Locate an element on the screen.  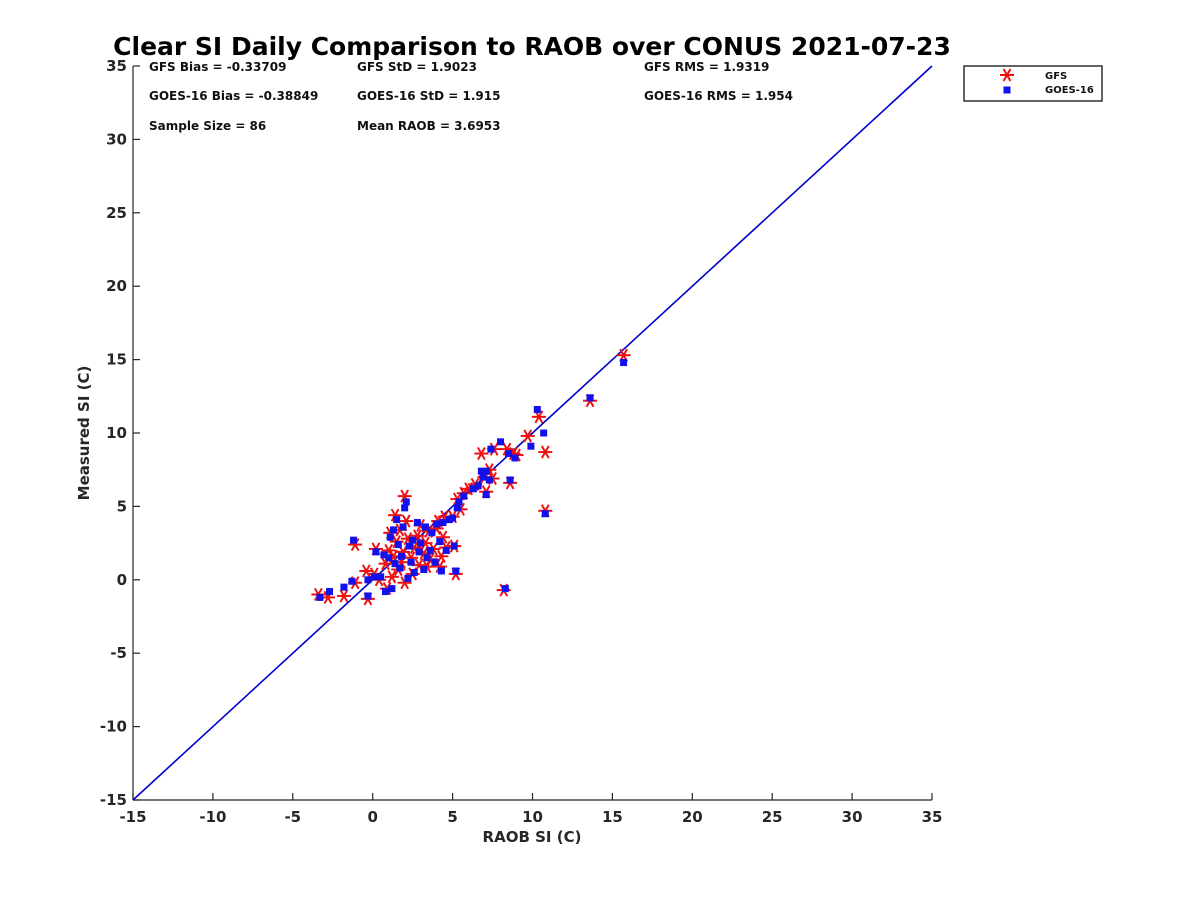
stat-goes-rms: GOES-16 RMS = 1.954 is located at coordinates (718, 96).